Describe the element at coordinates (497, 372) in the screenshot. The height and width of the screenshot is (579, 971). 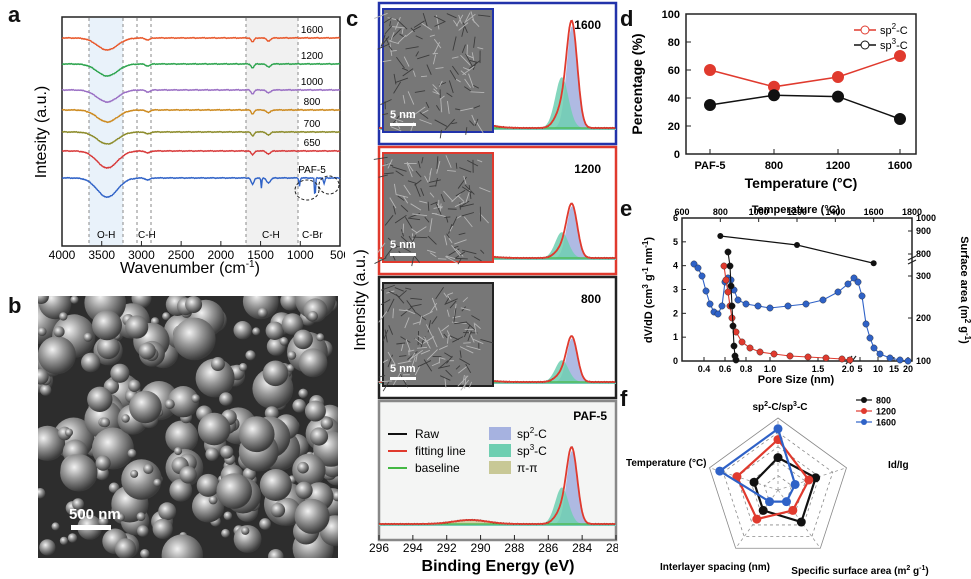
I see `xps-sp3-peak` at that location.